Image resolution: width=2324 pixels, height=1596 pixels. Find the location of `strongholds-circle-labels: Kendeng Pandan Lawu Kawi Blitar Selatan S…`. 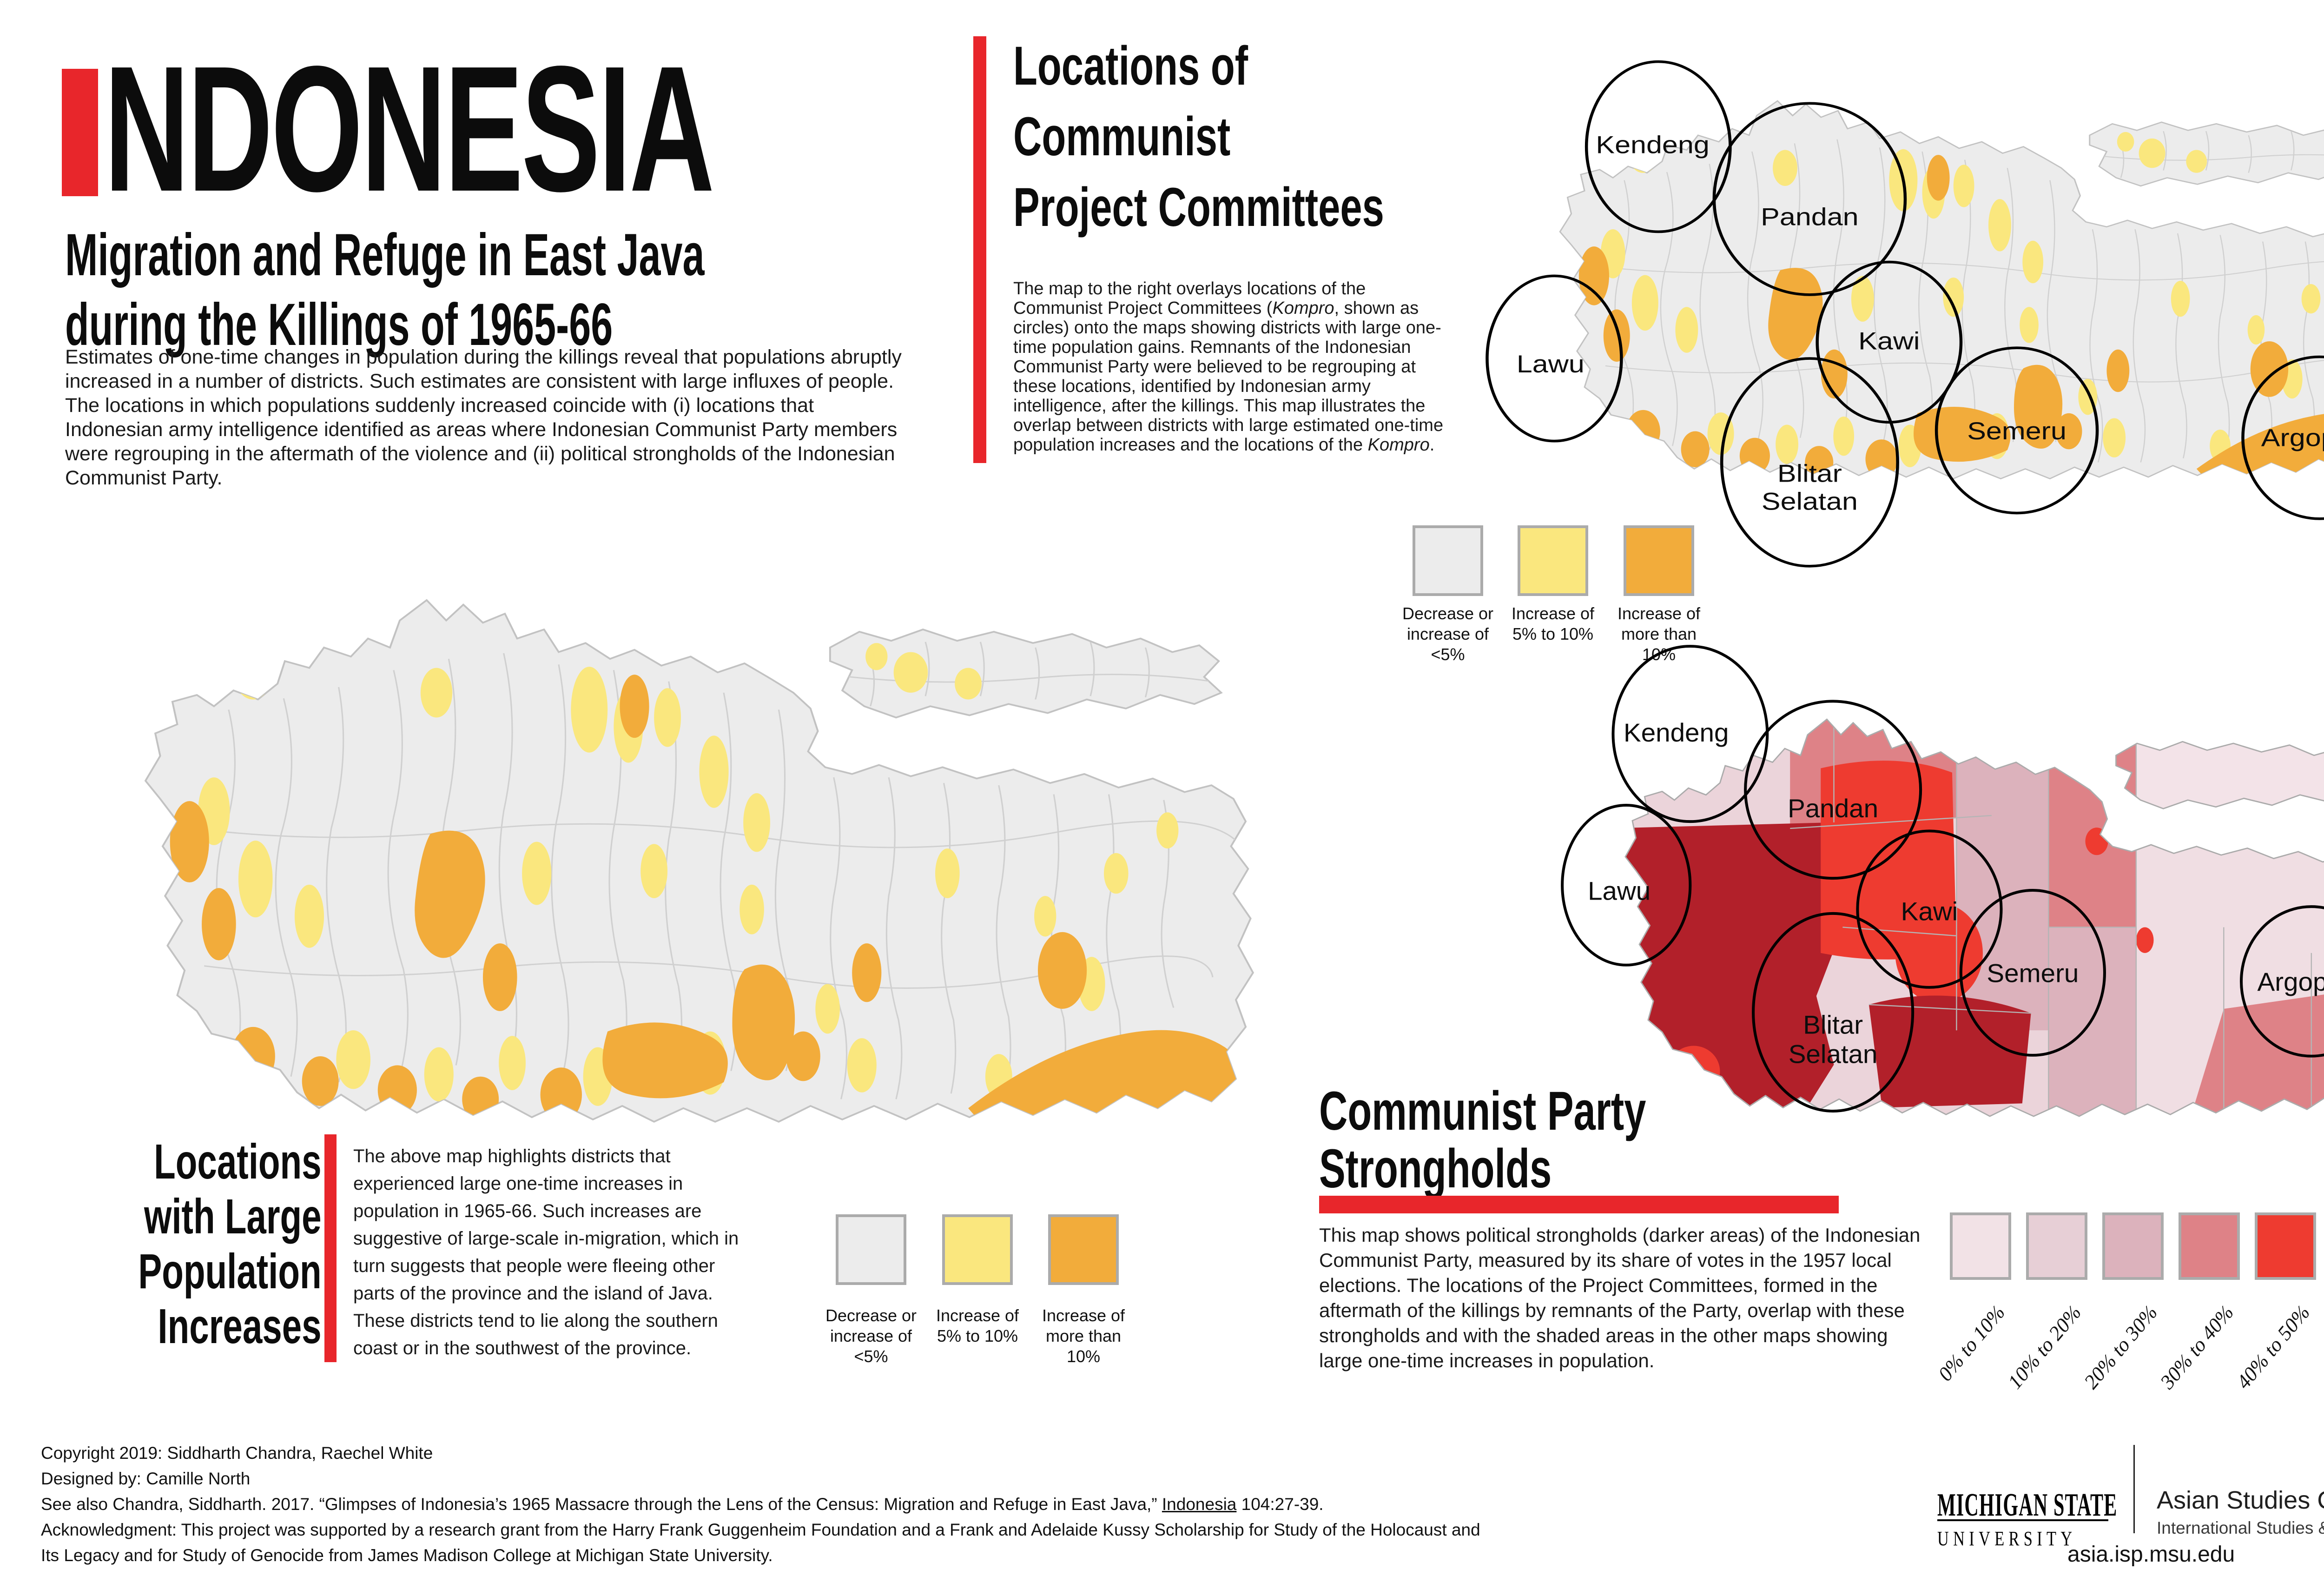

strongholds-circle-labels: Kendeng Pandan Lawu Kawi Blitar Selatan S… is located at coordinates (1956, 893).